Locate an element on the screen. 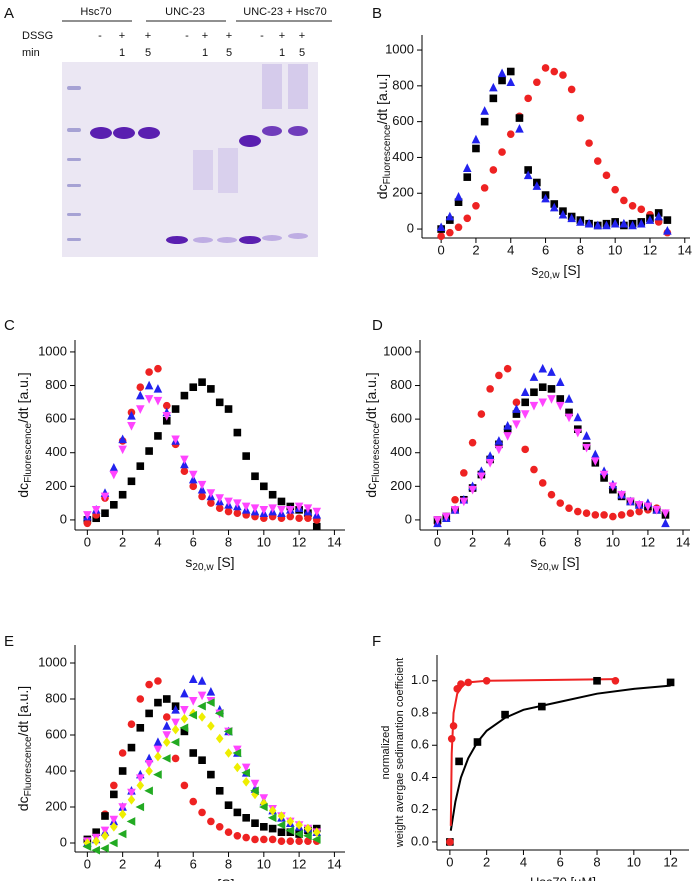 The height and width of the screenshot is (881, 700). x-label: s20,w [S] is located at coordinates (555, 271).